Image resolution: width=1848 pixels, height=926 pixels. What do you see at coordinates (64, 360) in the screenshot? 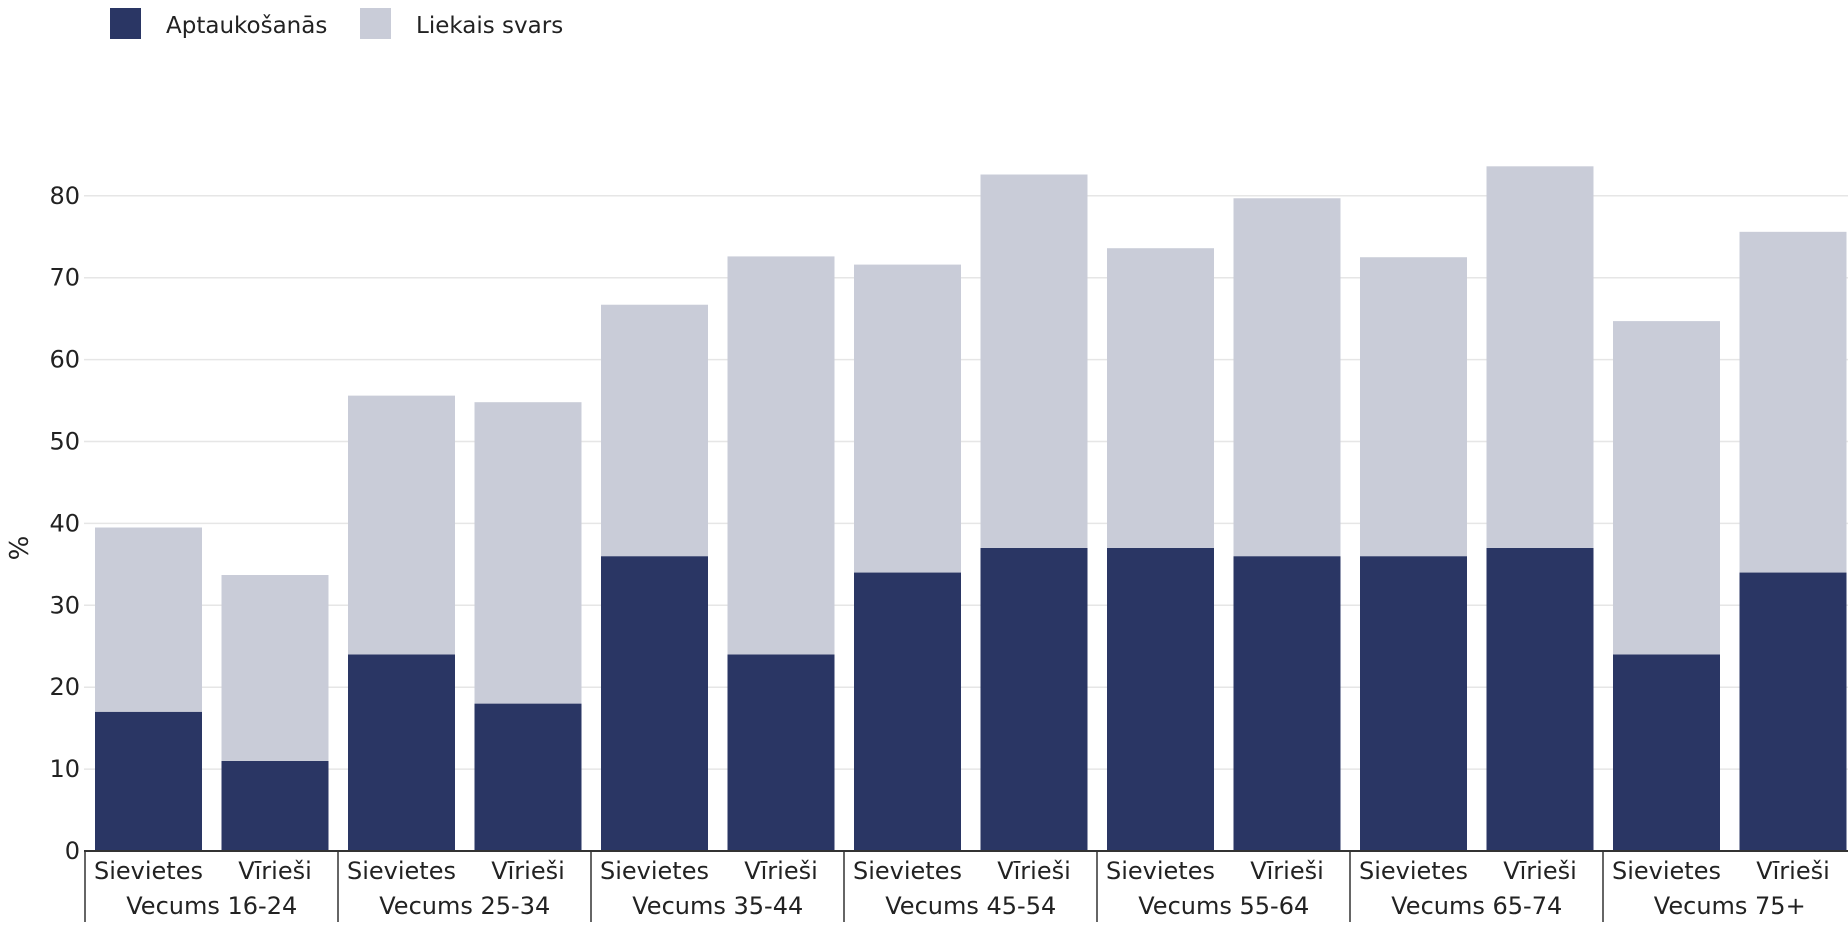
I see `y-tick-label: 60` at bounding box center [64, 360].